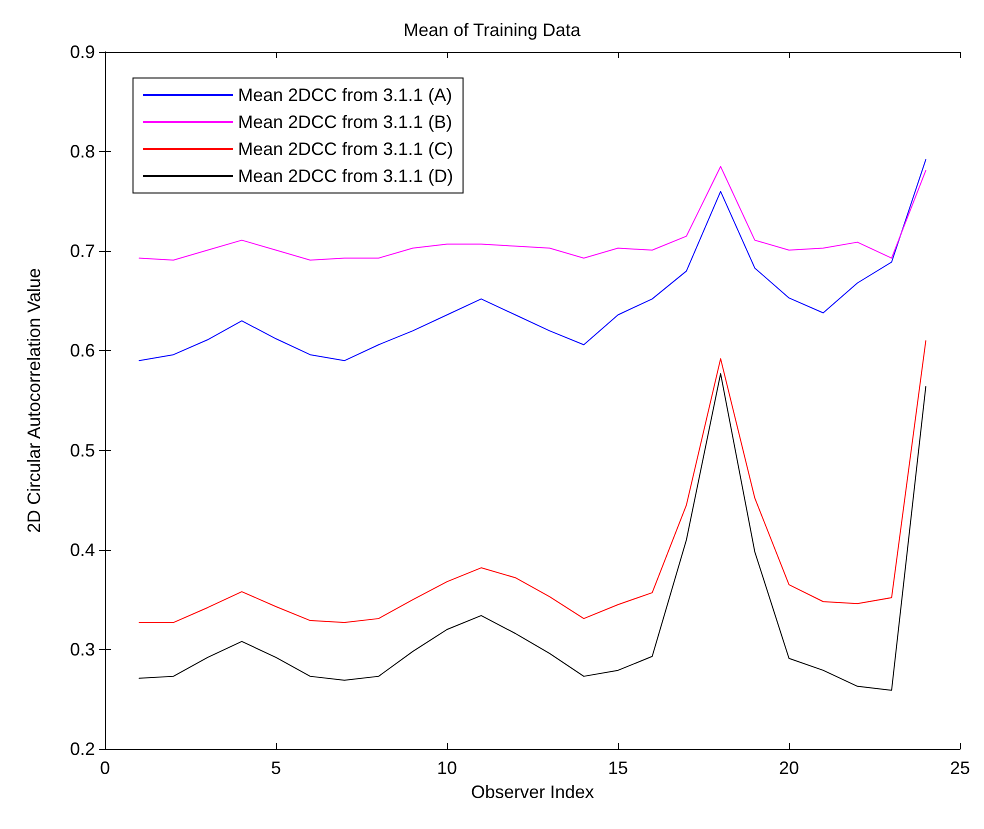 The image size is (984, 829). Describe the element at coordinates (346, 149) in the screenshot. I see `legend-label: Mean 2DCC from 3.1.1 (C)` at that location.